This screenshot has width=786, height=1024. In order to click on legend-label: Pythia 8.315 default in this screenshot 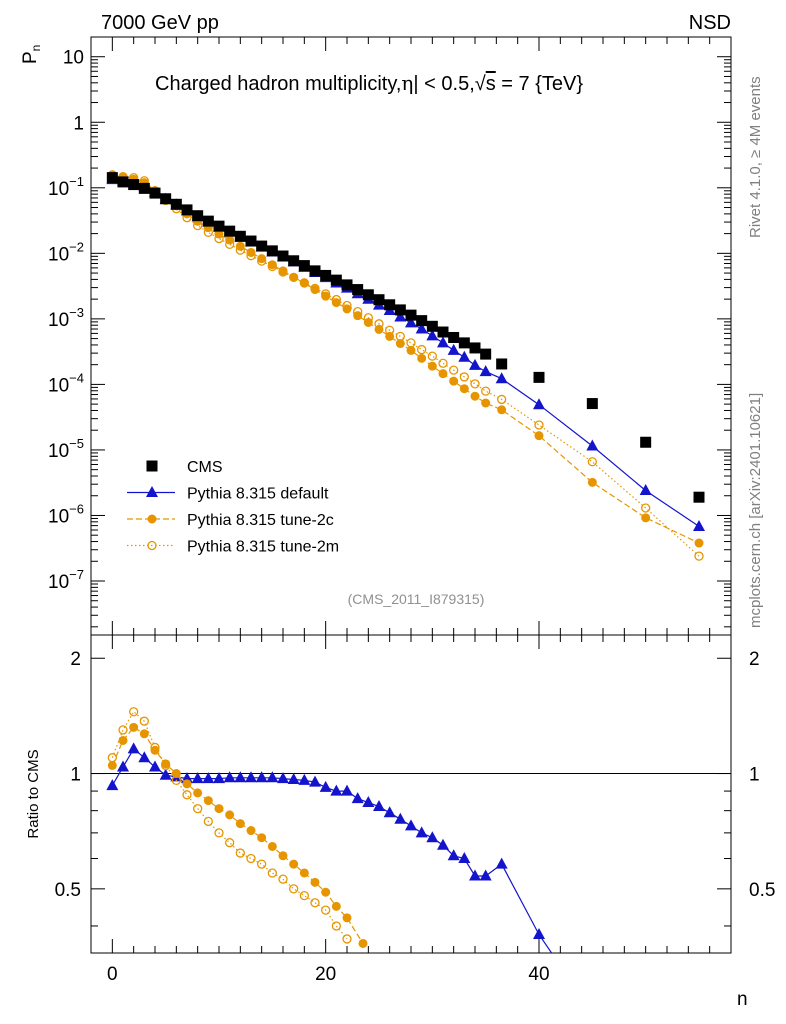, I will do `click(258, 494)`.